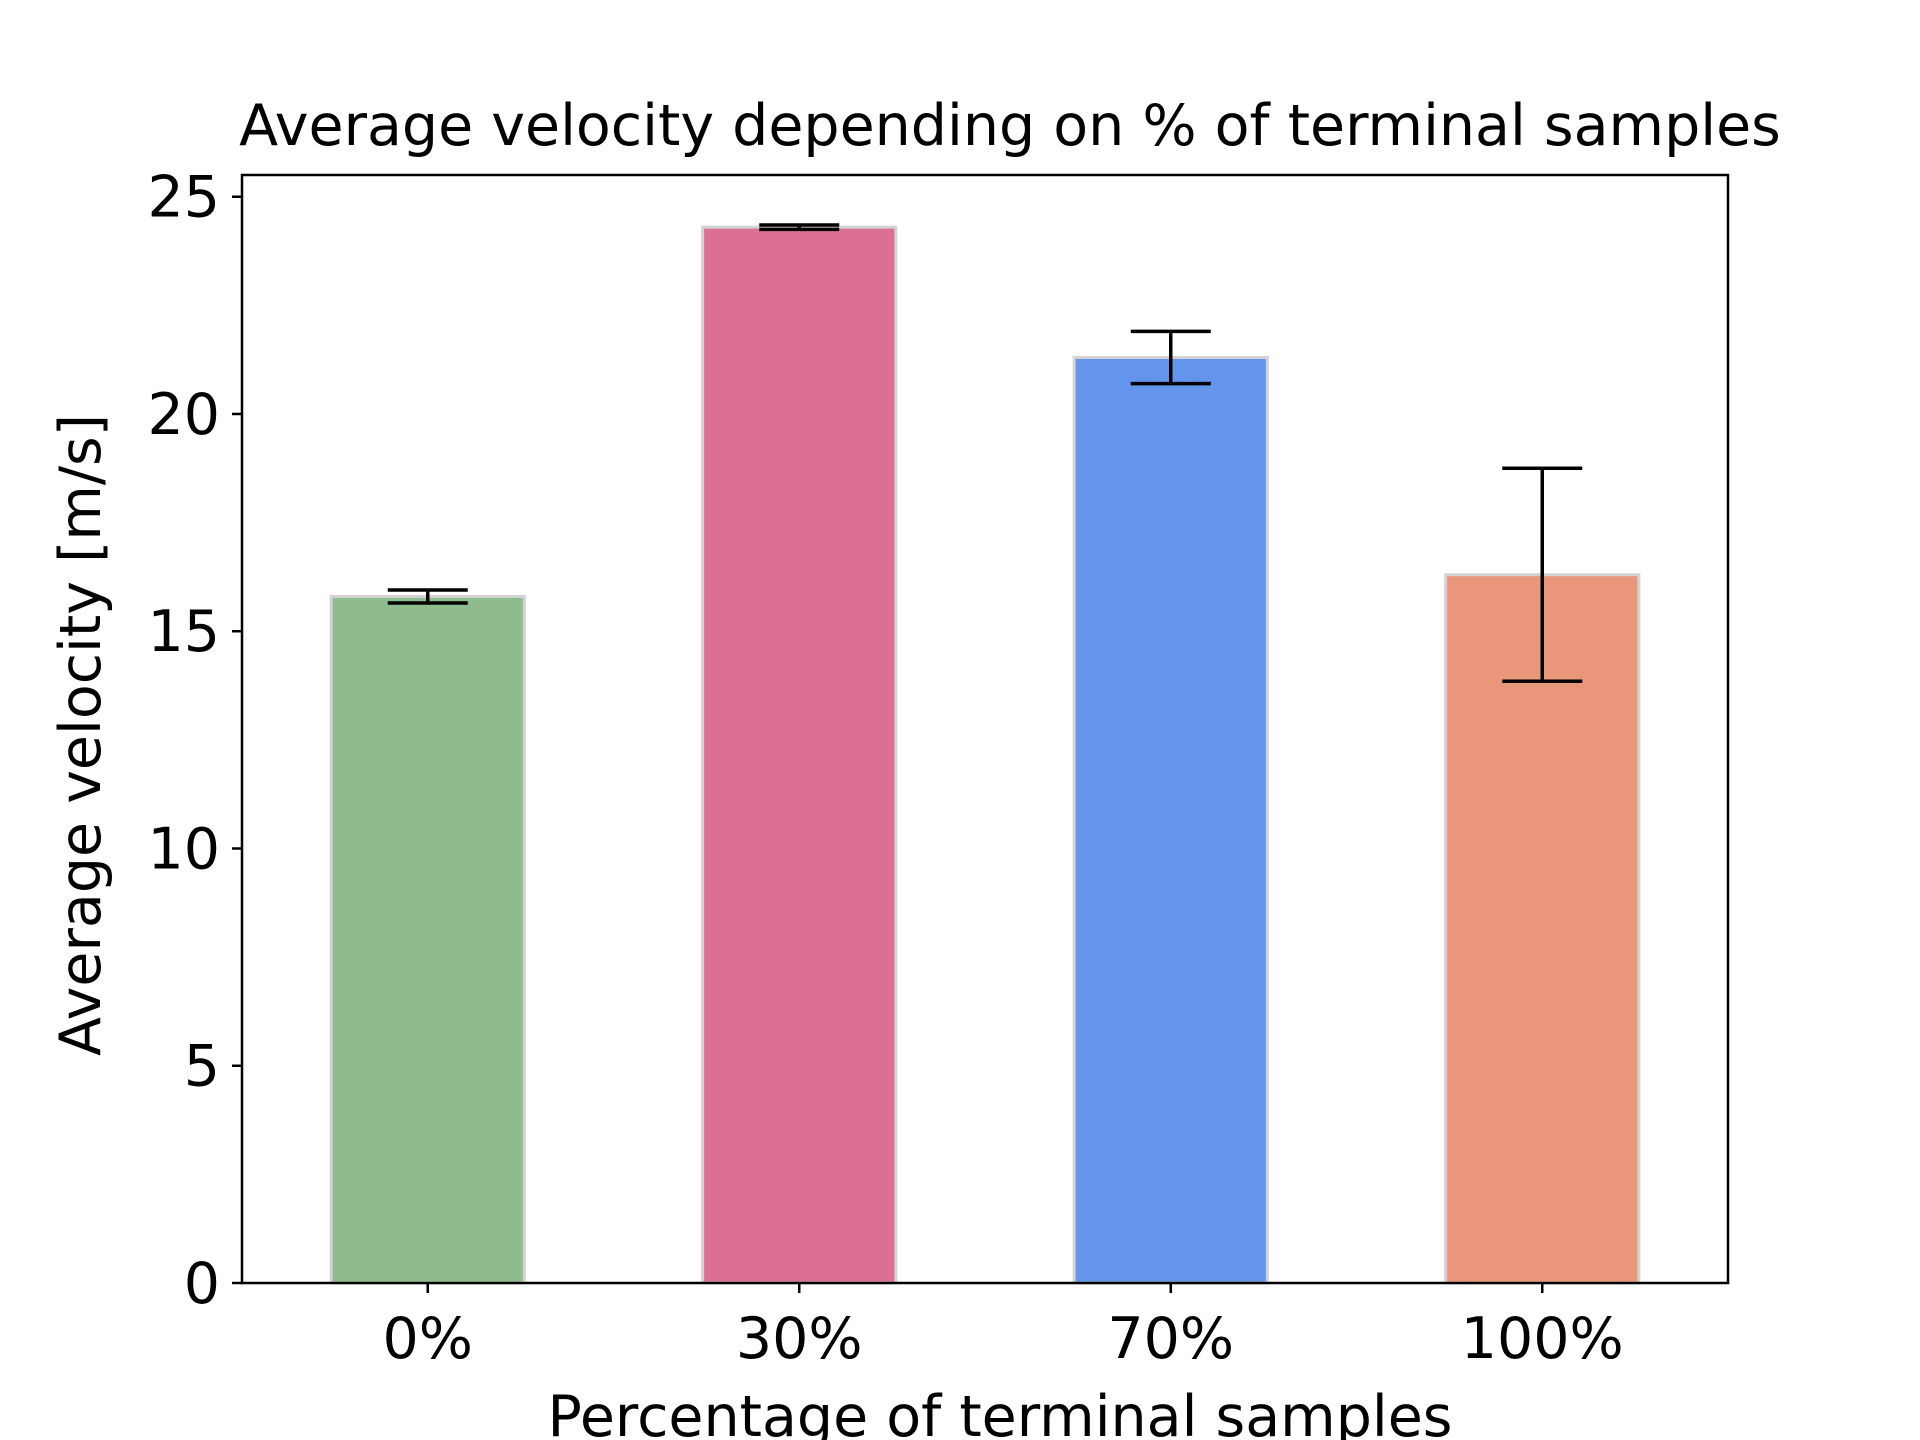 This screenshot has width=1920, height=1440. Describe the element at coordinates (799, 1339) in the screenshot. I see `x-tick-label: 30%` at that location.